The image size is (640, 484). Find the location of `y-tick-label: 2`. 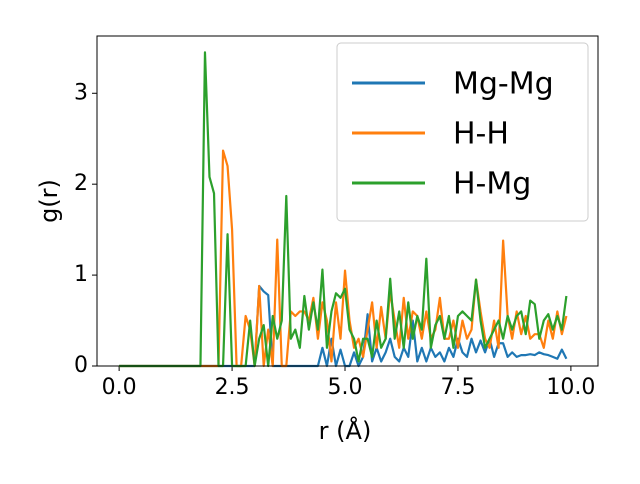

y-tick-label: 2 is located at coordinates (81, 183).